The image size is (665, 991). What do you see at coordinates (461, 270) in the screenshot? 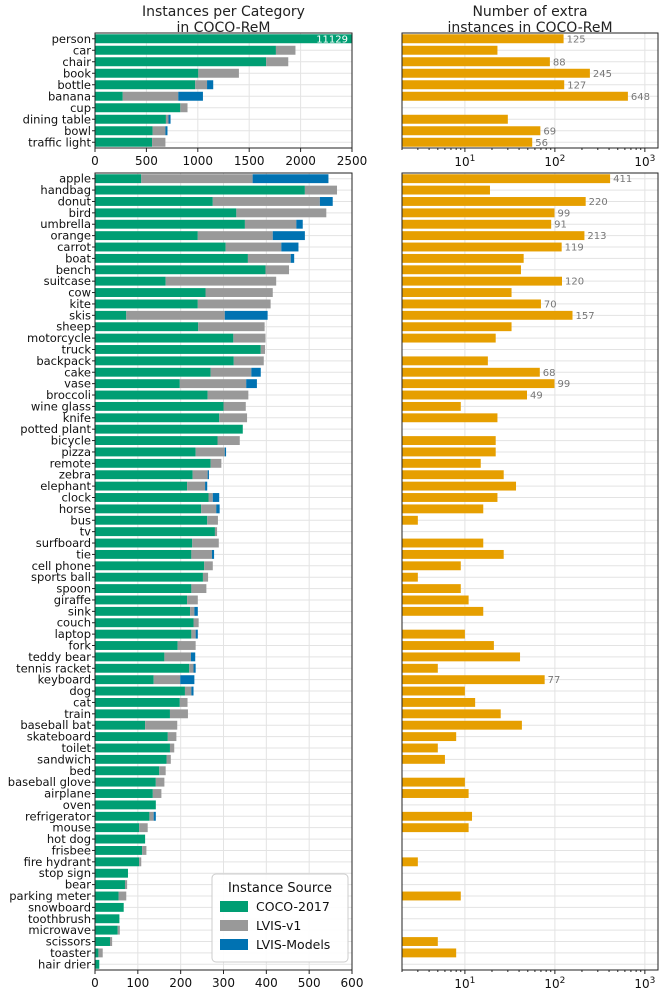
I see `bar-extra-bench` at bounding box center [461, 270].